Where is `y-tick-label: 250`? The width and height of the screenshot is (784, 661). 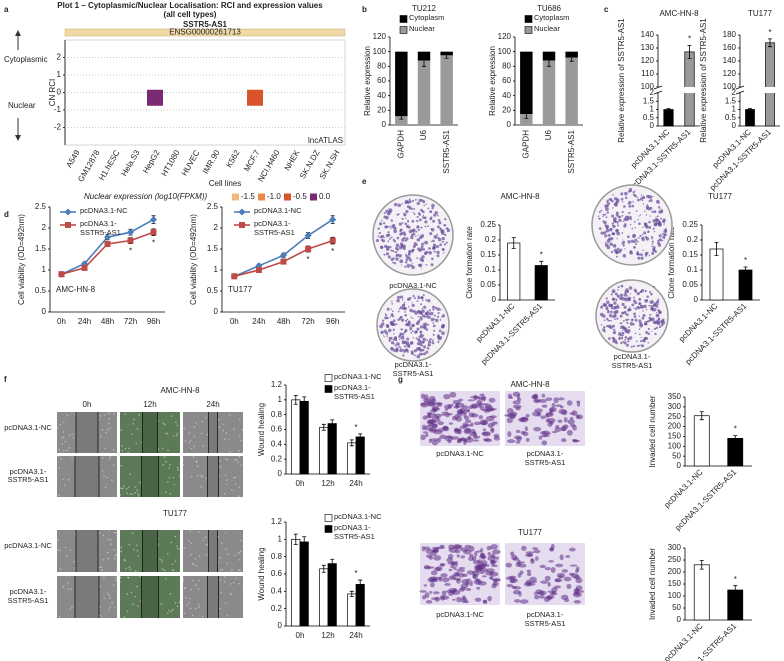
y-tick-label: 250 is located at coordinates (675, 416).